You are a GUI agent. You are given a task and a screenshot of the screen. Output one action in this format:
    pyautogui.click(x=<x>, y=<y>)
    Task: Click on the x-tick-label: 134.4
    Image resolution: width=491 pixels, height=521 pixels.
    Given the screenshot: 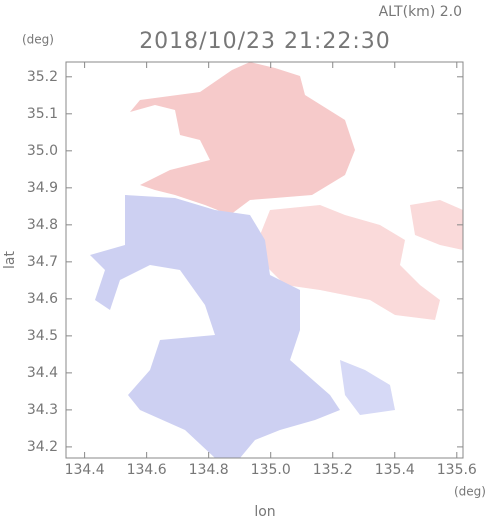 What is the action you would take?
    pyautogui.click(x=85, y=470)
    